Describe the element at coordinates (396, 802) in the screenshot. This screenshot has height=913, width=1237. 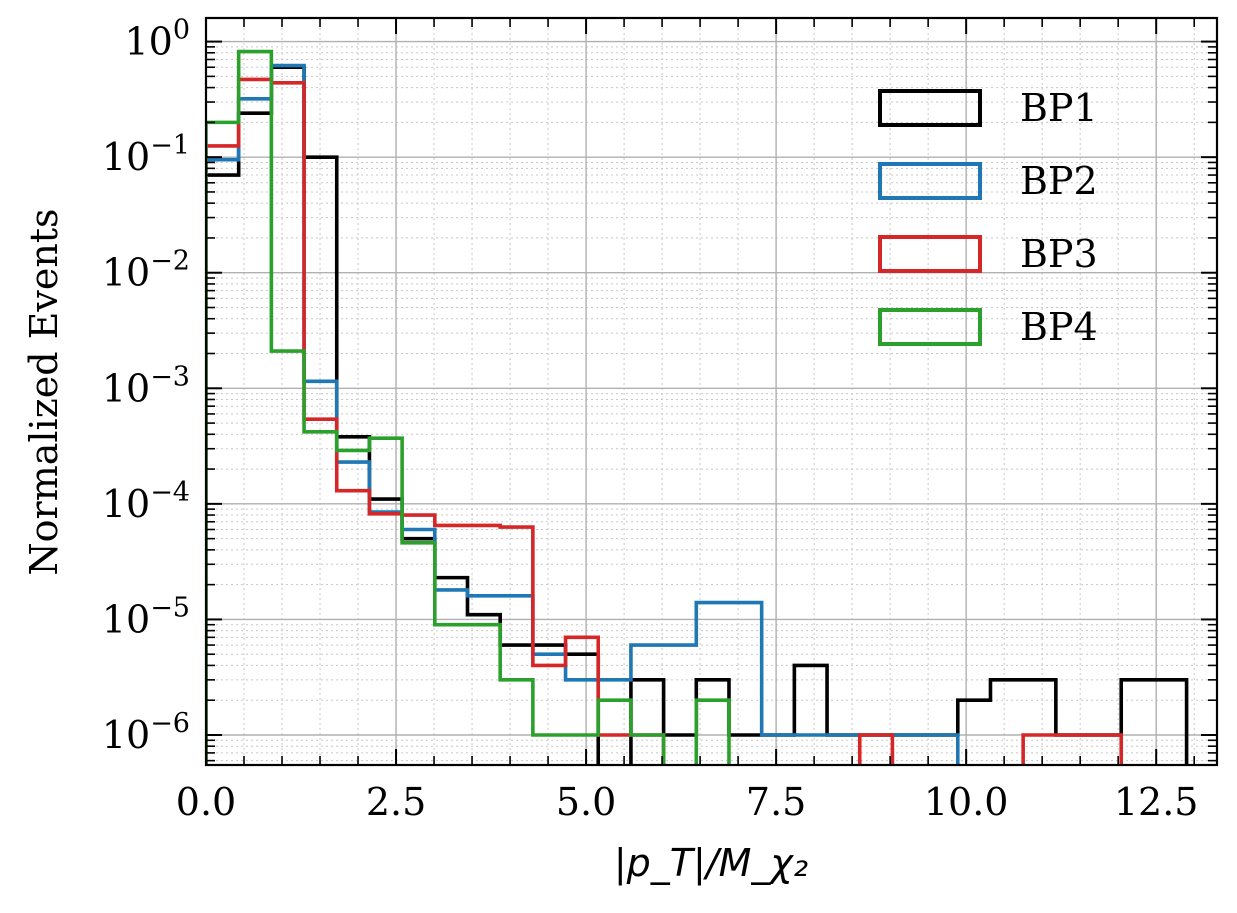
I see `x-tick-label: 2.5` at that location.